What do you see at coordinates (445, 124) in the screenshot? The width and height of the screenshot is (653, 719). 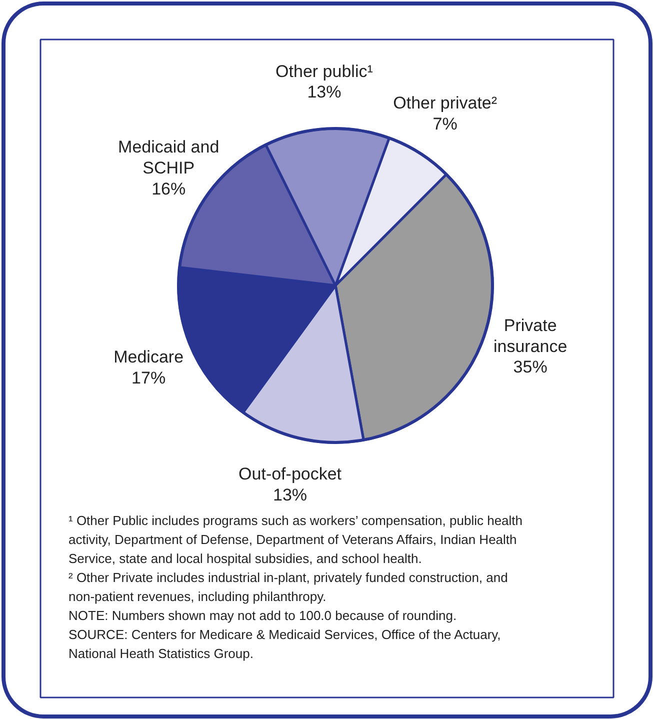 I see `data-label: 7%` at bounding box center [445, 124].